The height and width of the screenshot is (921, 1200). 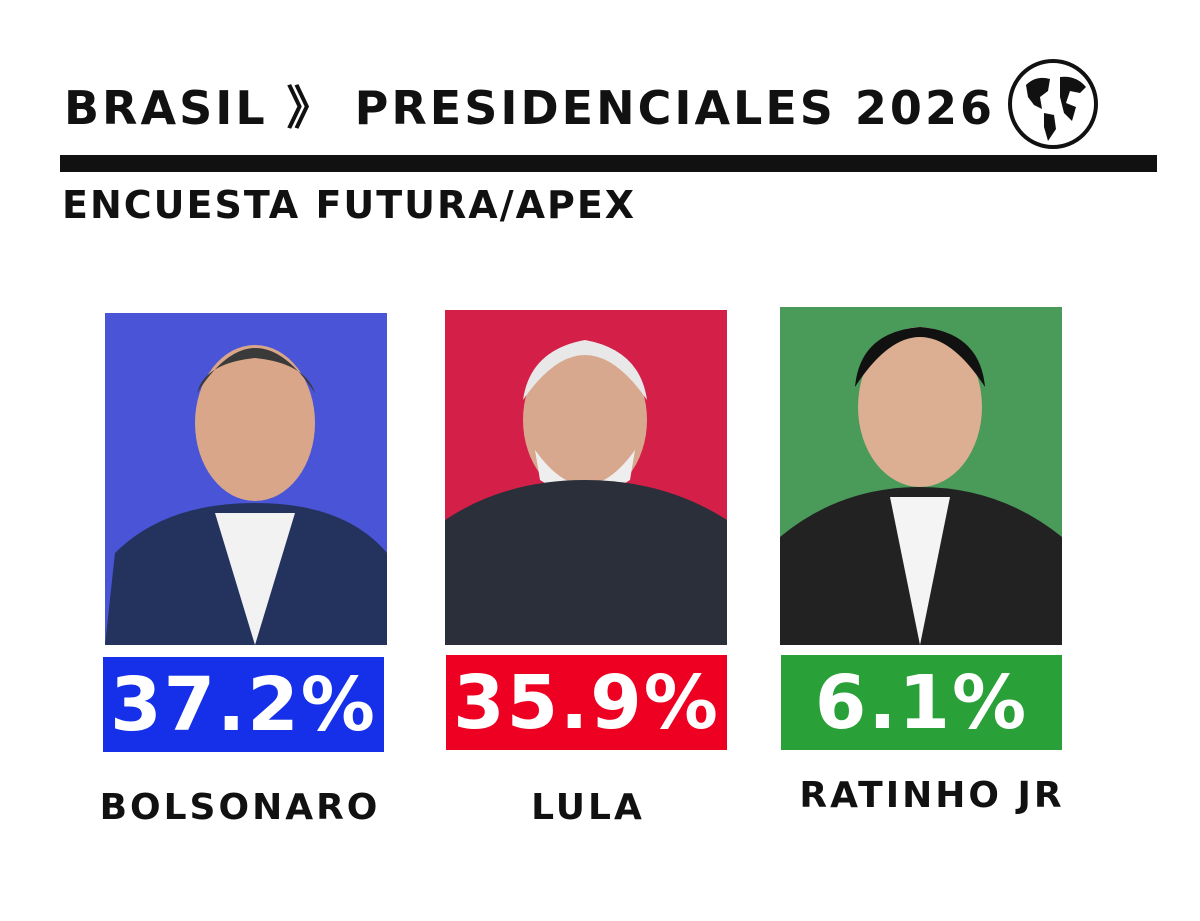 What do you see at coordinates (243, 704) in the screenshot?
I see `result-box: 37.2%` at bounding box center [243, 704].